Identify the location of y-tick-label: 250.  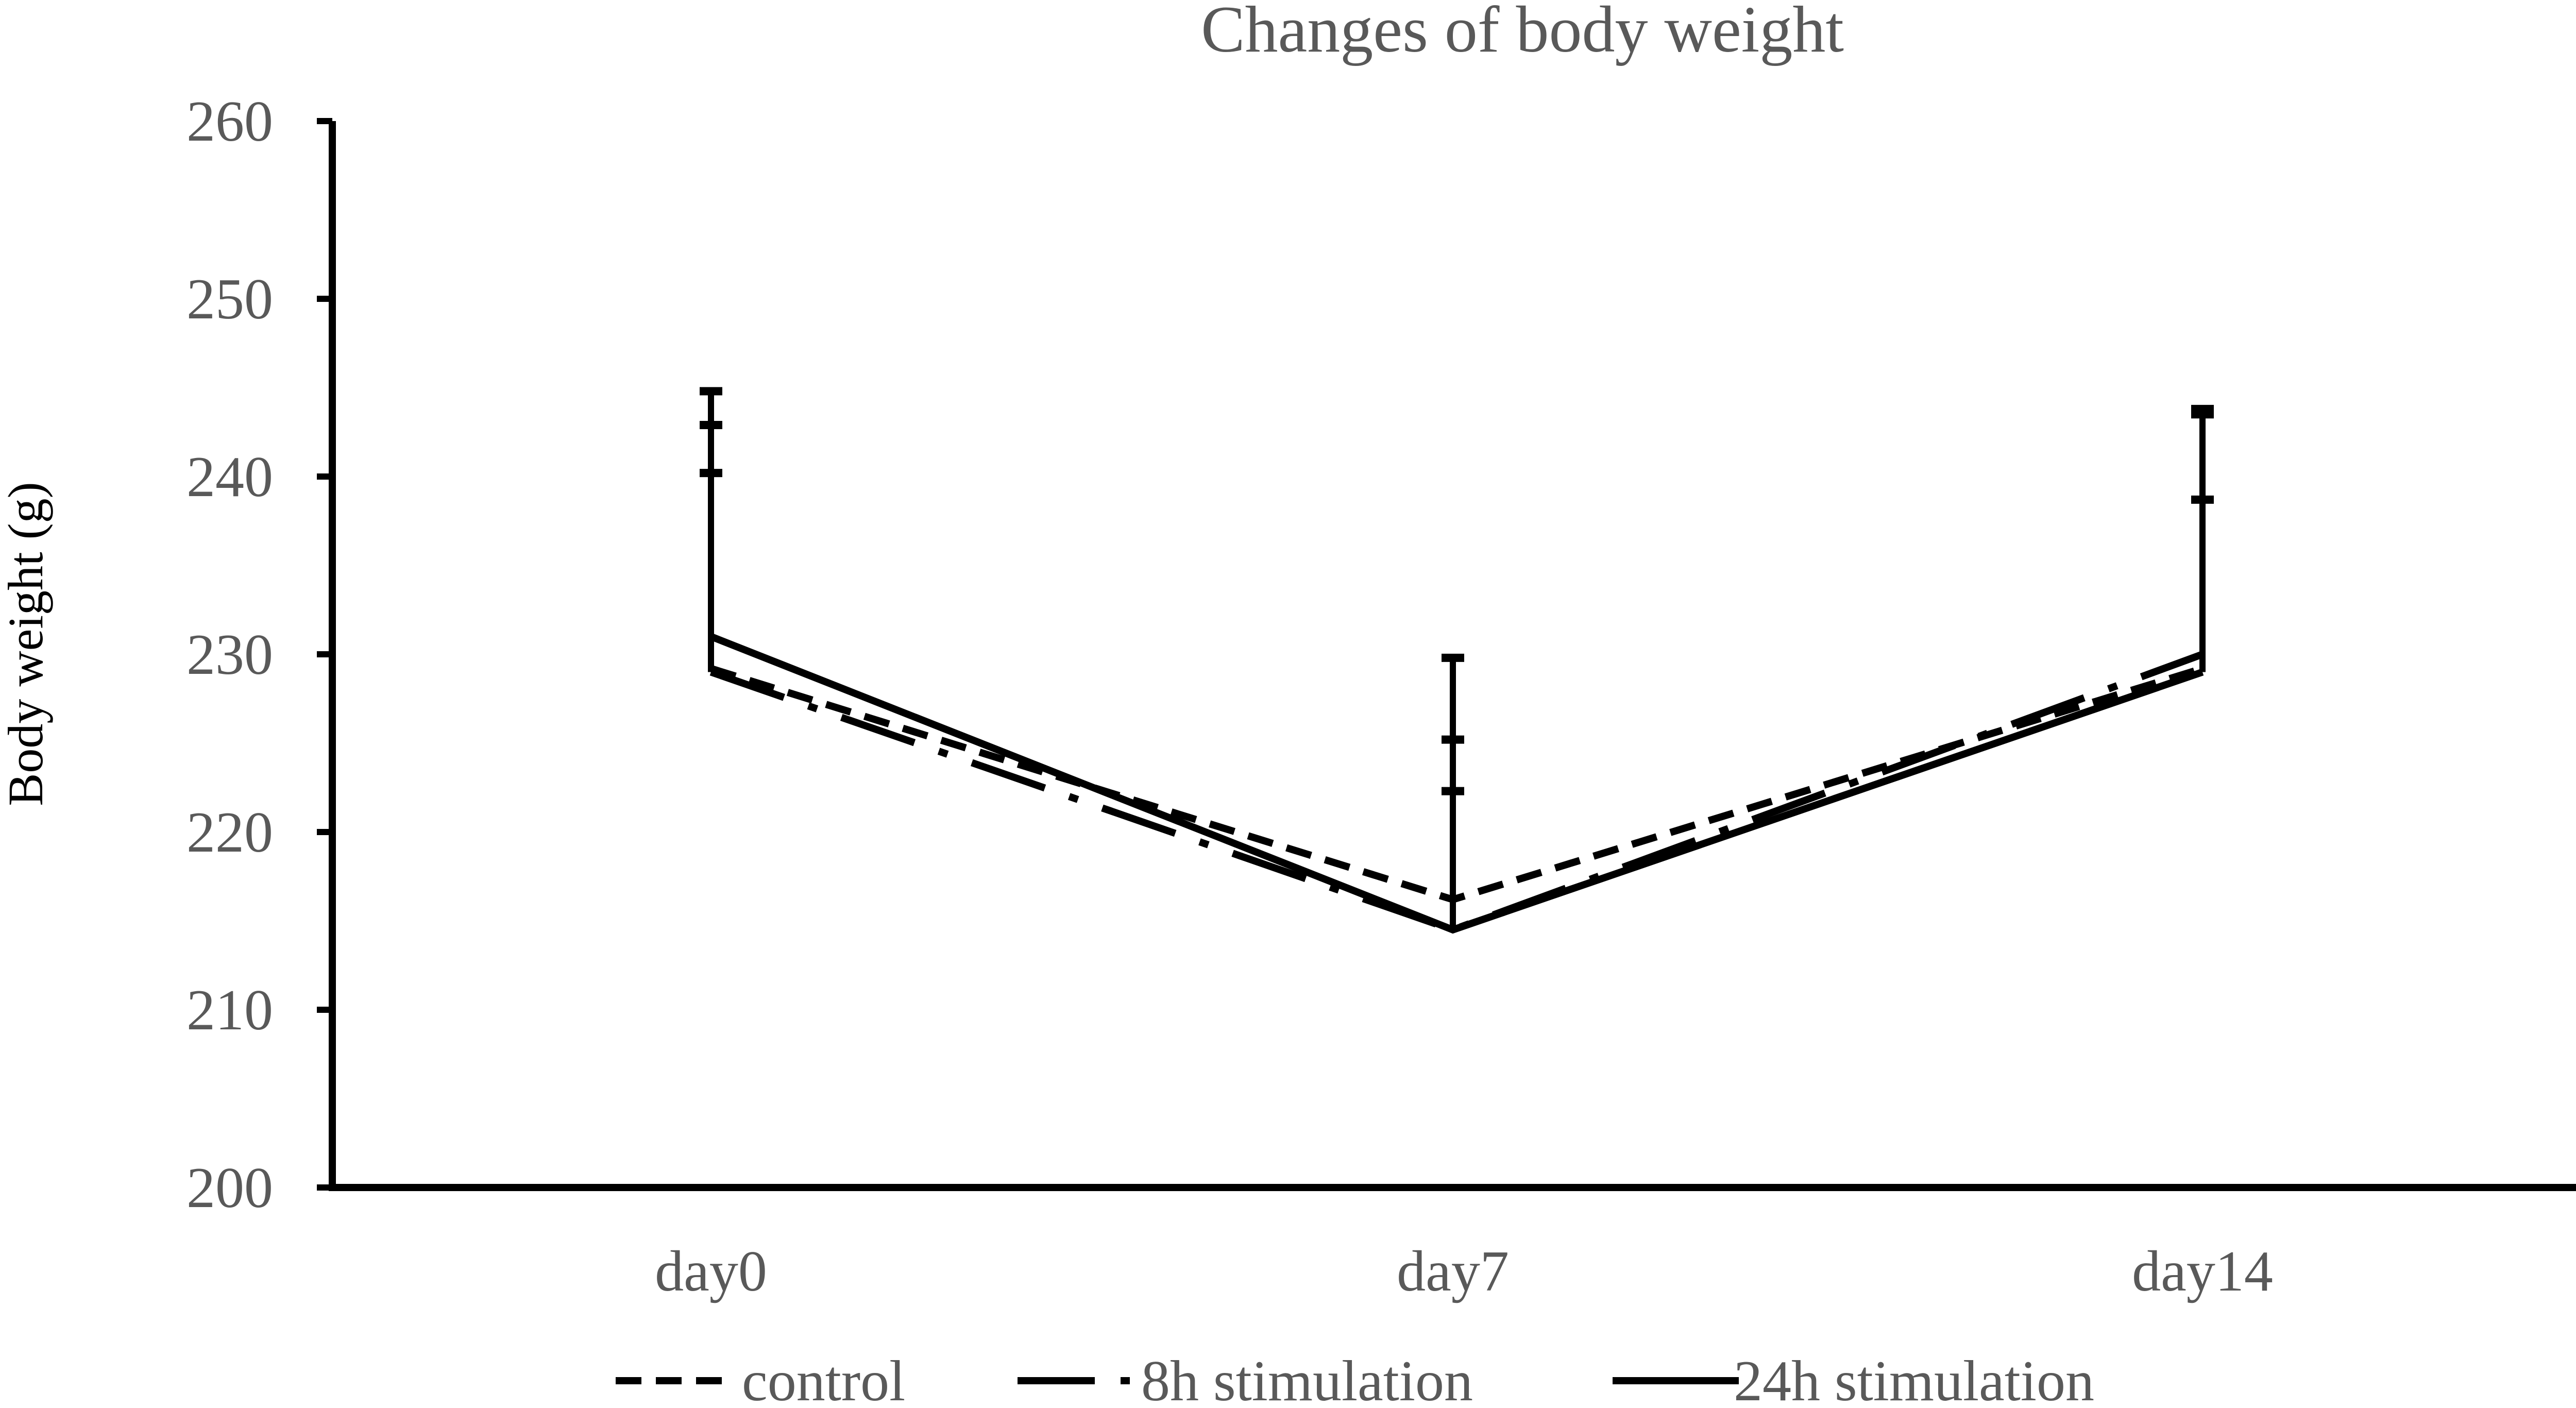
(230, 299).